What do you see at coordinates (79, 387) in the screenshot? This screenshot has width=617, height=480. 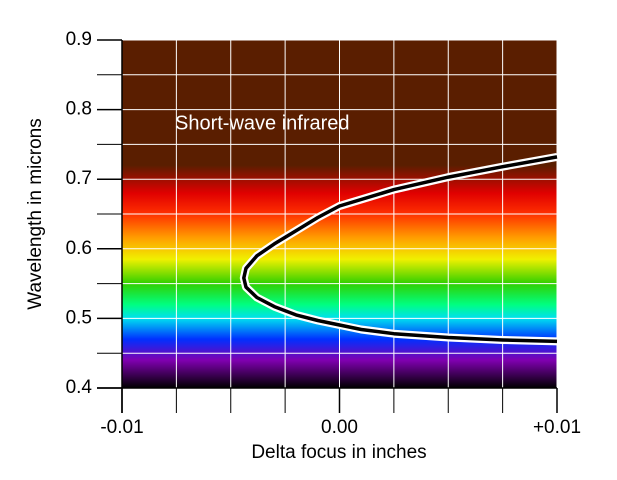 I see `y-tick-label: 0.4` at bounding box center [79, 387].